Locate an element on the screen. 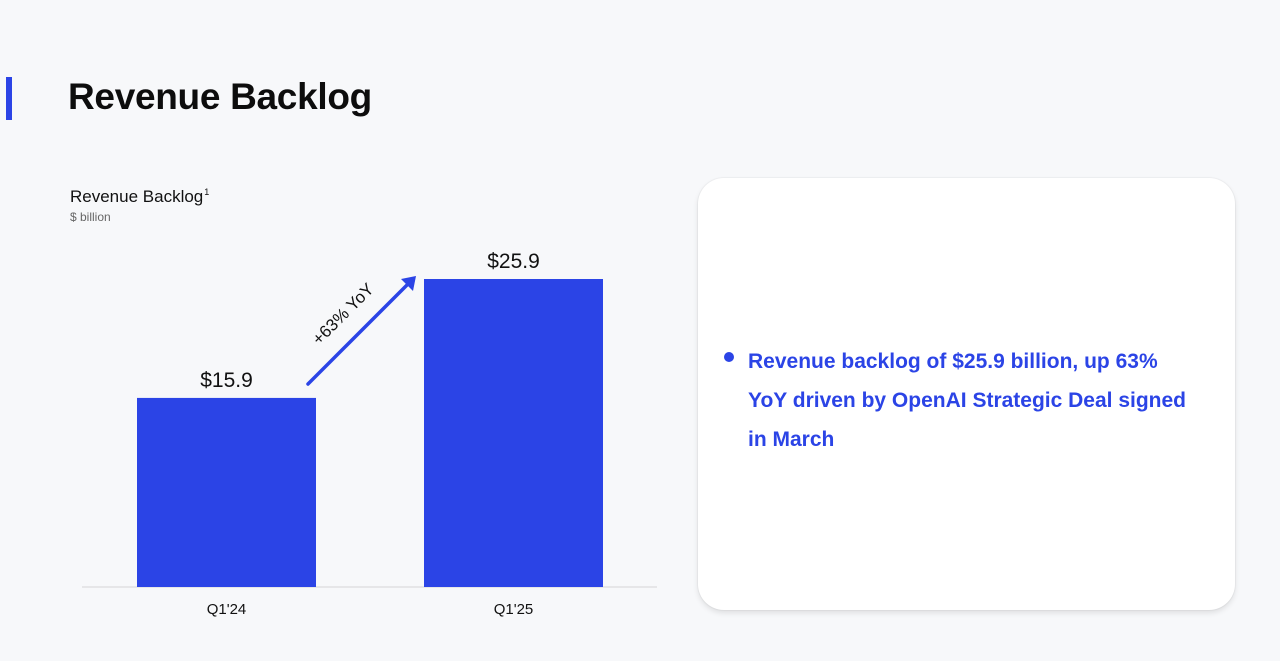 The width and height of the screenshot is (1280, 661). chart-title-text: Revenue Backlog is located at coordinates (137, 196).